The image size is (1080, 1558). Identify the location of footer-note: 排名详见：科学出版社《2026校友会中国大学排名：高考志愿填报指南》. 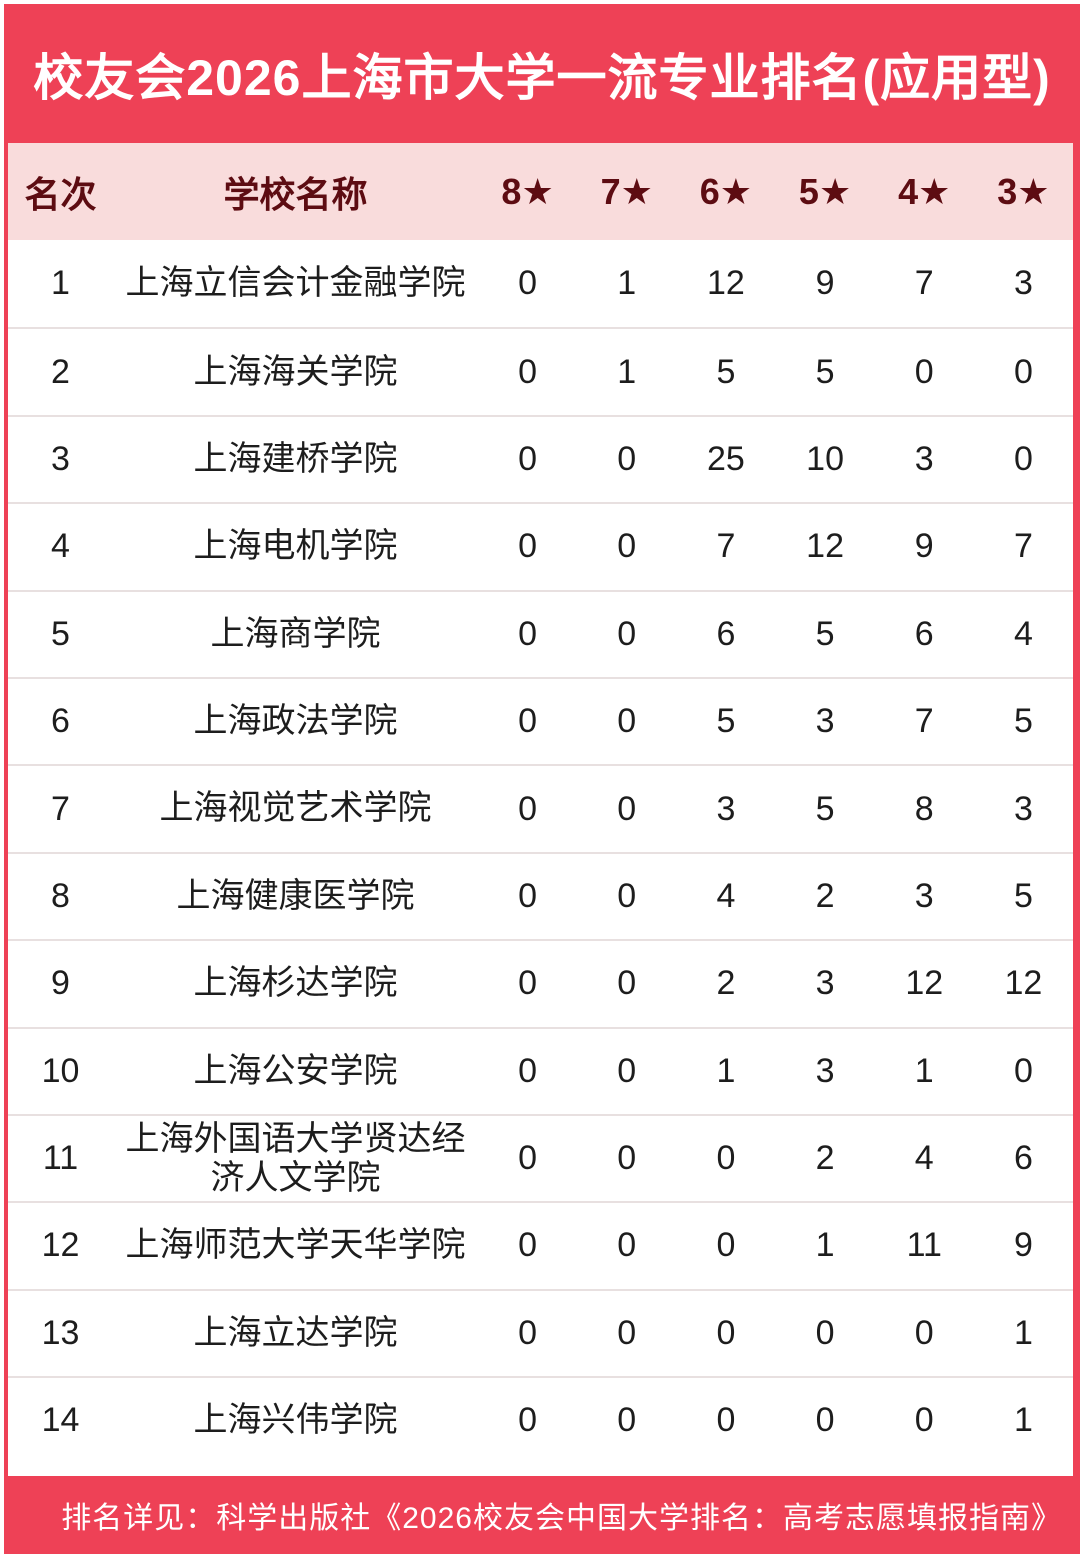
(561, 1518).